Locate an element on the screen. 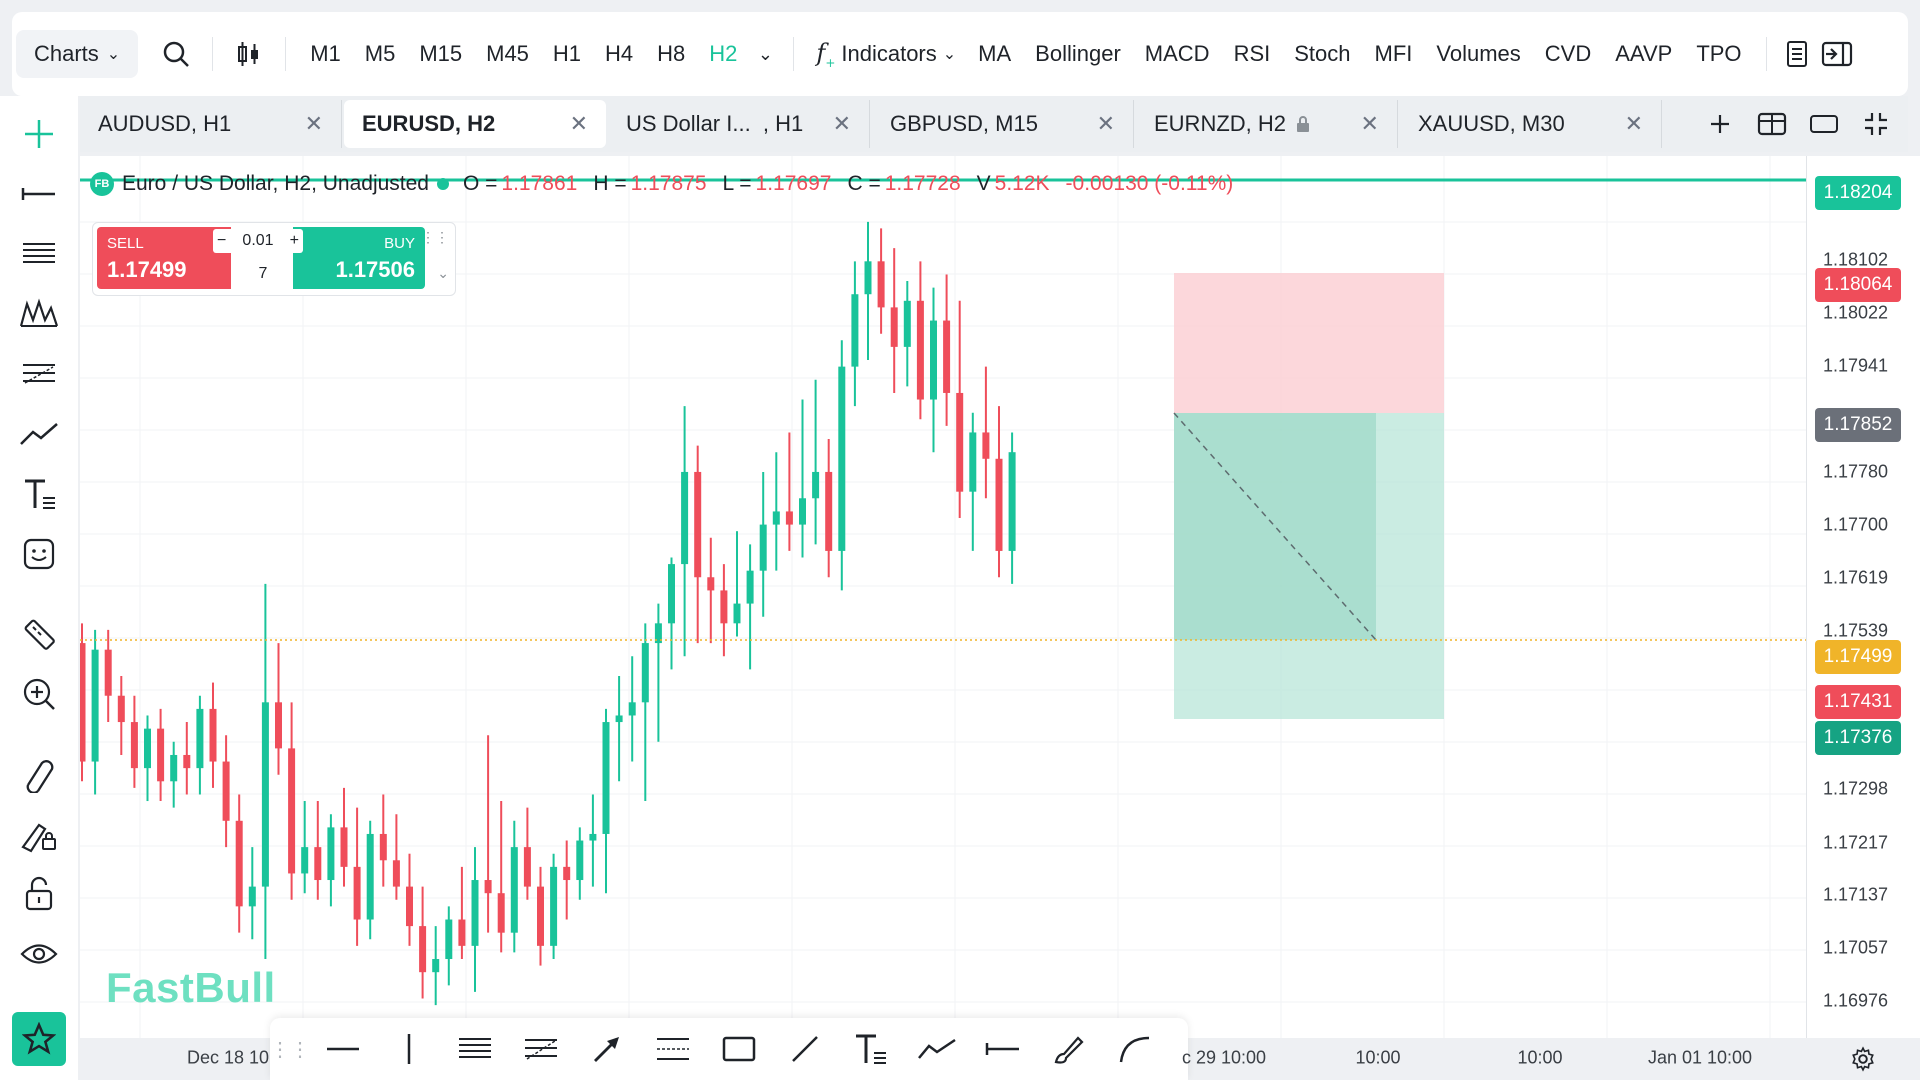 This screenshot has width=1920, height=1080. vertical-line-icon is located at coordinates (409, 1049).